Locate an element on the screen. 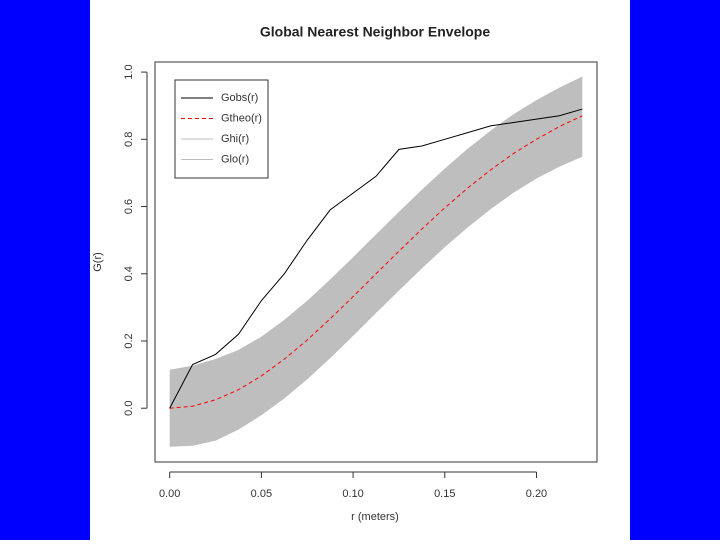 The height and width of the screenshot is (545, 720). y-tick-label: 0.4 is located at coordinates (129, 273).